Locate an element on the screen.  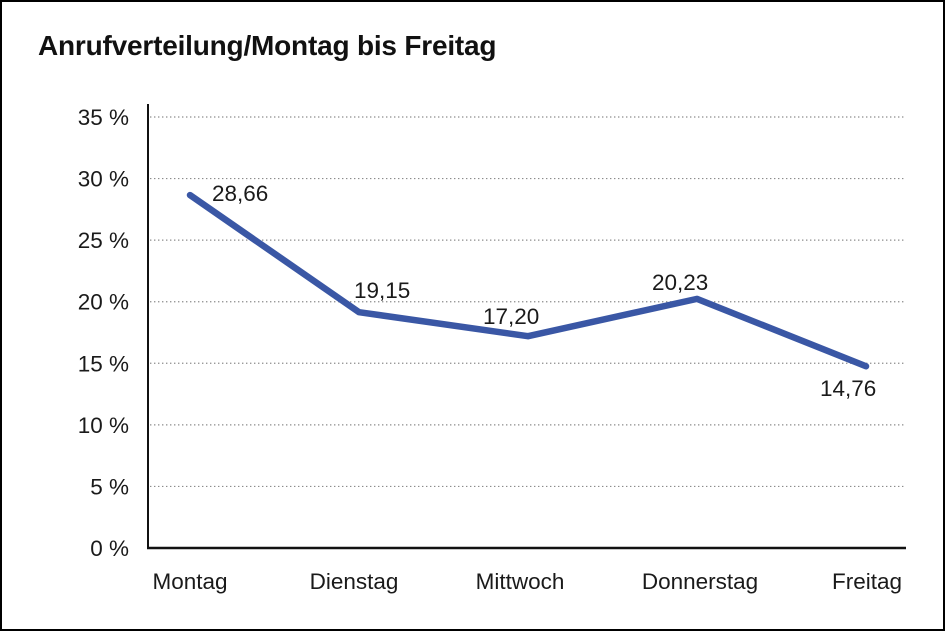
data-label: 28,66 is located at coordinates (240, 193).